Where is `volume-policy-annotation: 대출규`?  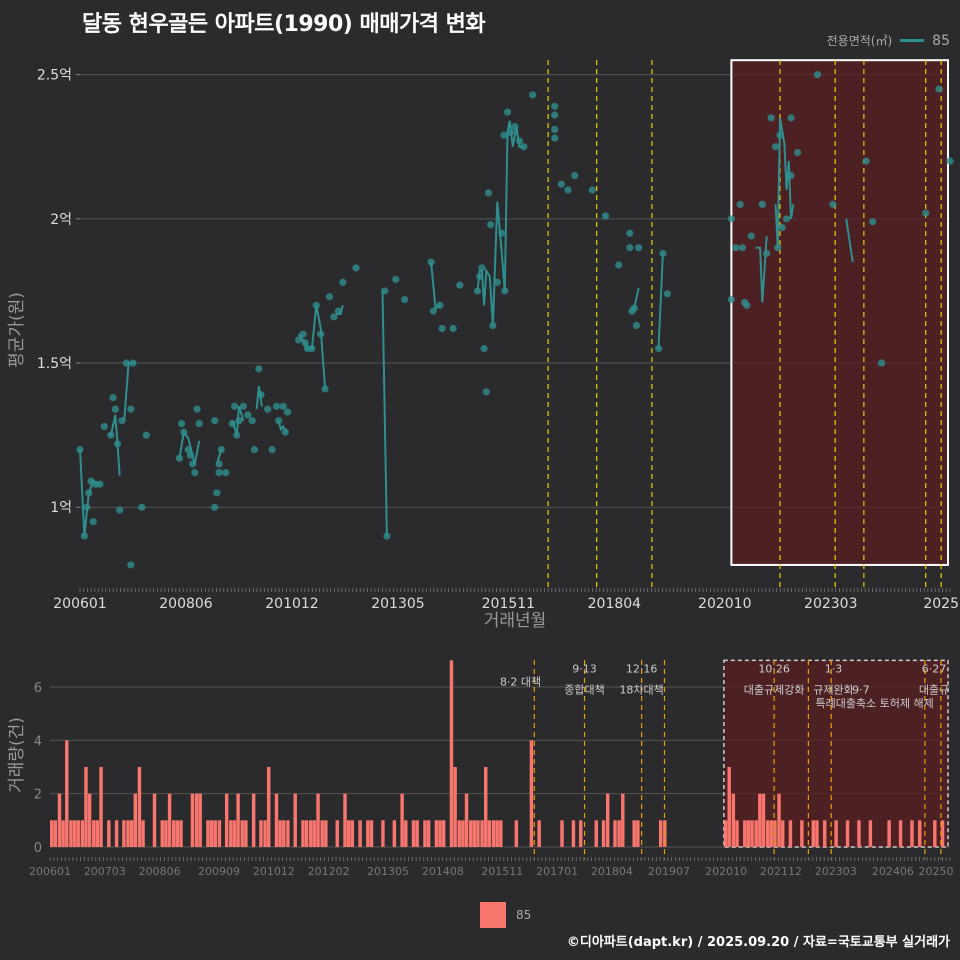
volume-policy-annotation: 대출규 is located at coordinates (934, 690).